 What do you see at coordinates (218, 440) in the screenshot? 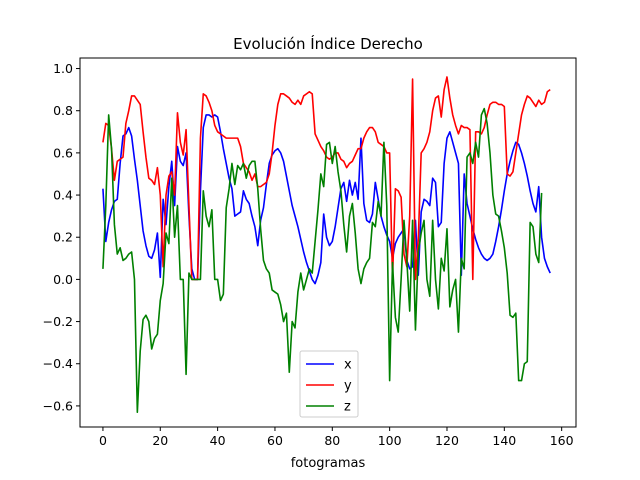
I see `x-tick-label: 40` at bounding box center [218, 440].